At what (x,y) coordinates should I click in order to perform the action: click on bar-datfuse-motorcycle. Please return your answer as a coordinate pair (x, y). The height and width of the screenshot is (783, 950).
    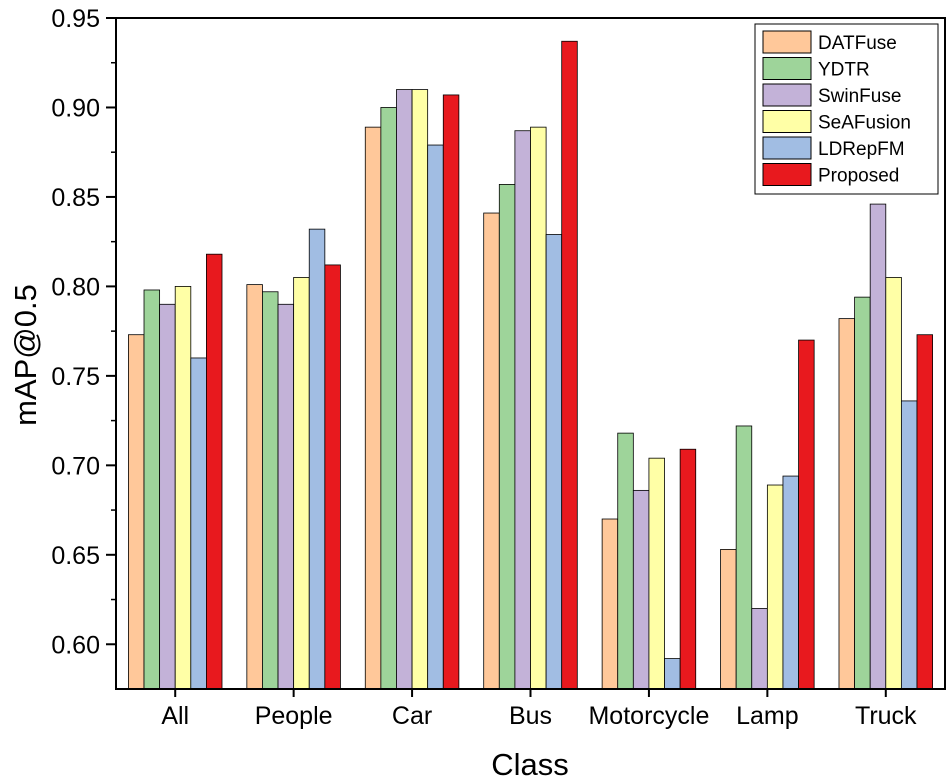
    Looking at the image, I should click on (610, 604).